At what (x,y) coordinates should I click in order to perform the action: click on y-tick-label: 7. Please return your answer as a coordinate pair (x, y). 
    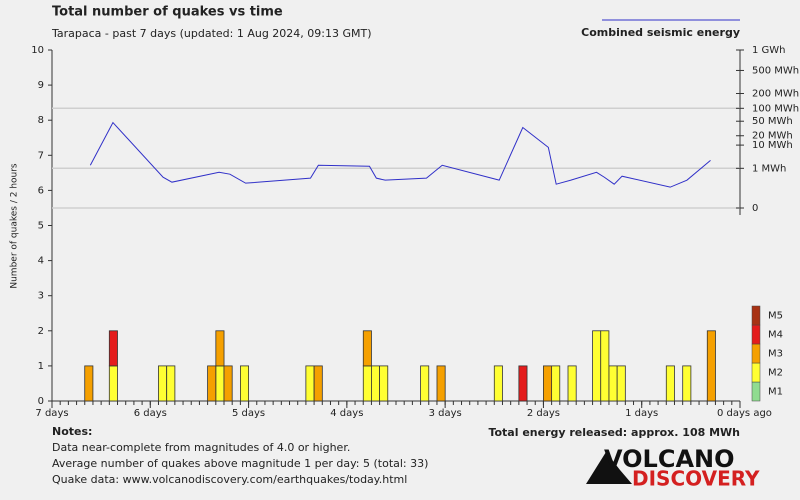
    Looking at the image, I should click on (41, 155).